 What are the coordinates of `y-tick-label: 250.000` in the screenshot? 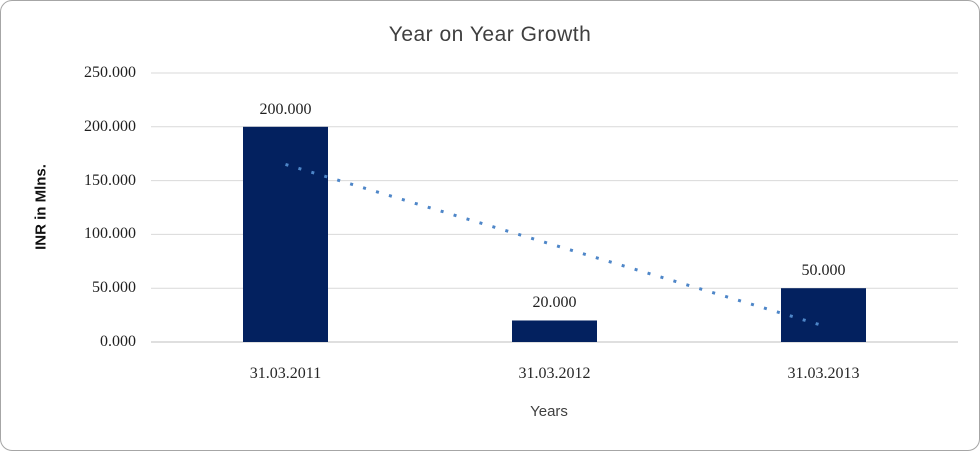 It's located at (110, 72).